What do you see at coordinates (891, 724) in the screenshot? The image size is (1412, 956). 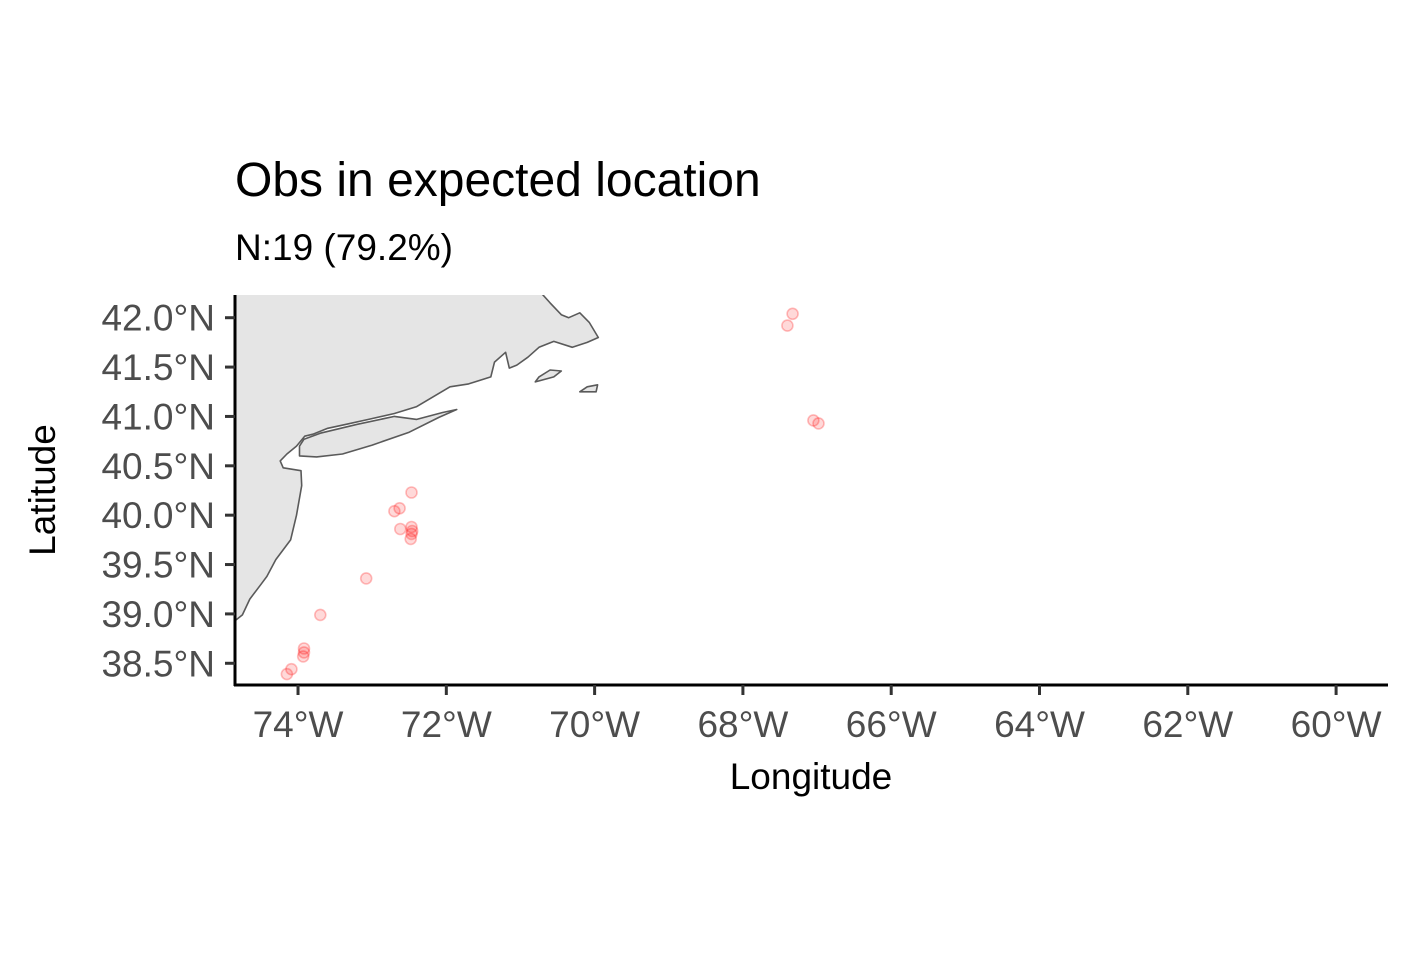 I see `x-tick-label: 66°W` at bounding box center [891, 724].